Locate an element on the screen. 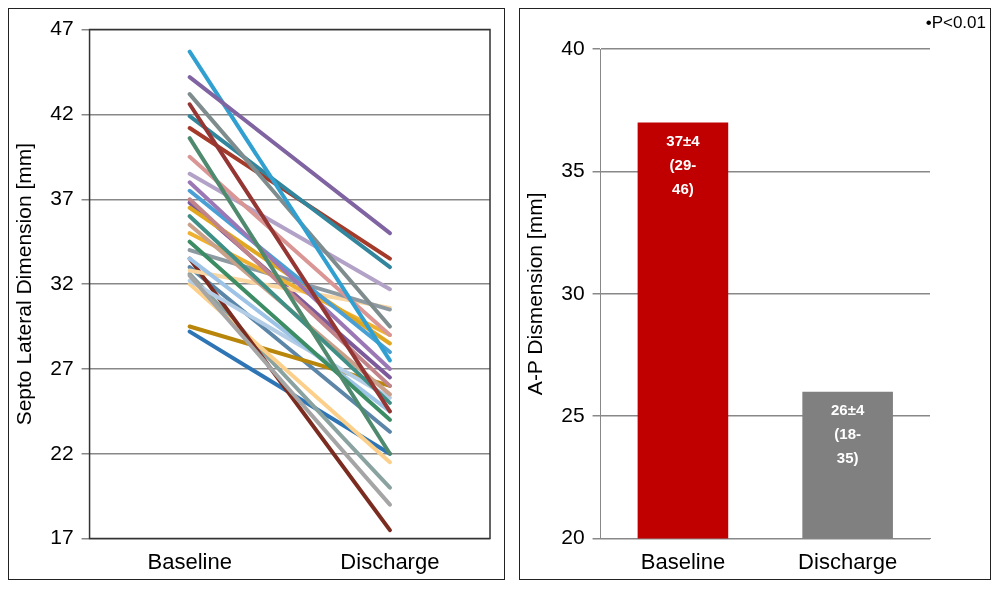  y-tick-label: 17 is located at coordinates (62, 537).